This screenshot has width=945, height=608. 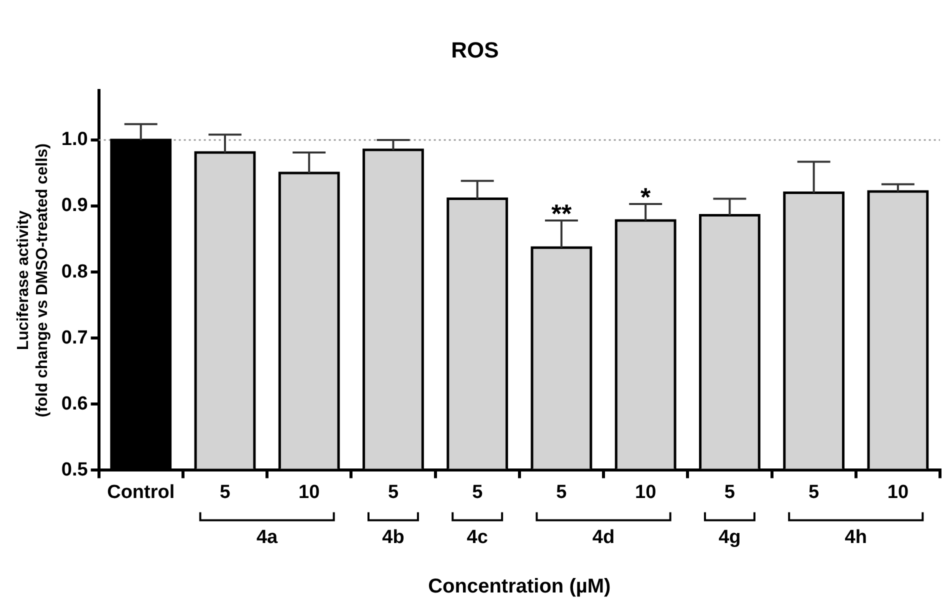 What do you see at coordinates (74, 139) in the screenshot?
I see `y-tick-label: 1.0` at bounding box center [74, 139].